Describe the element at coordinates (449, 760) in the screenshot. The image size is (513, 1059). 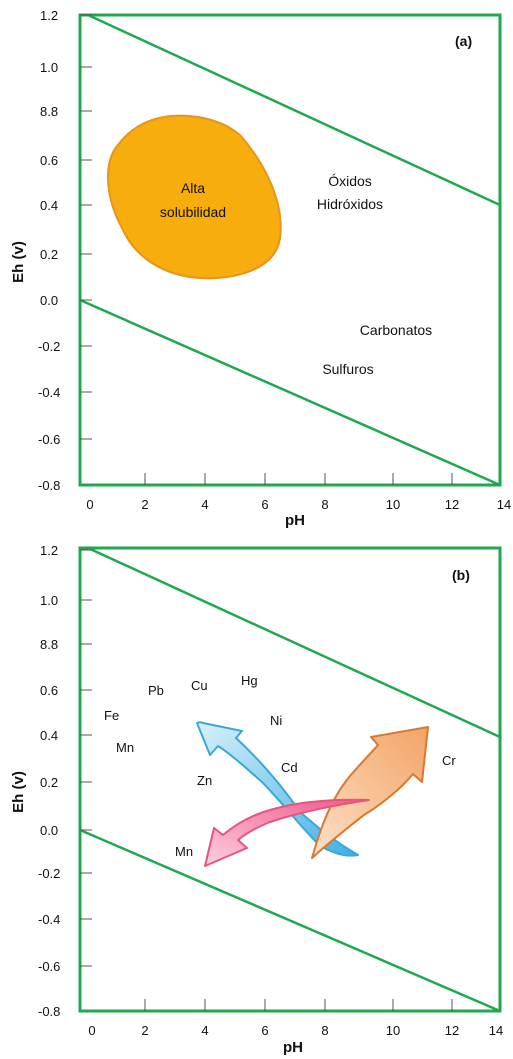
I see `metal-label-cr: Cr` at that location.